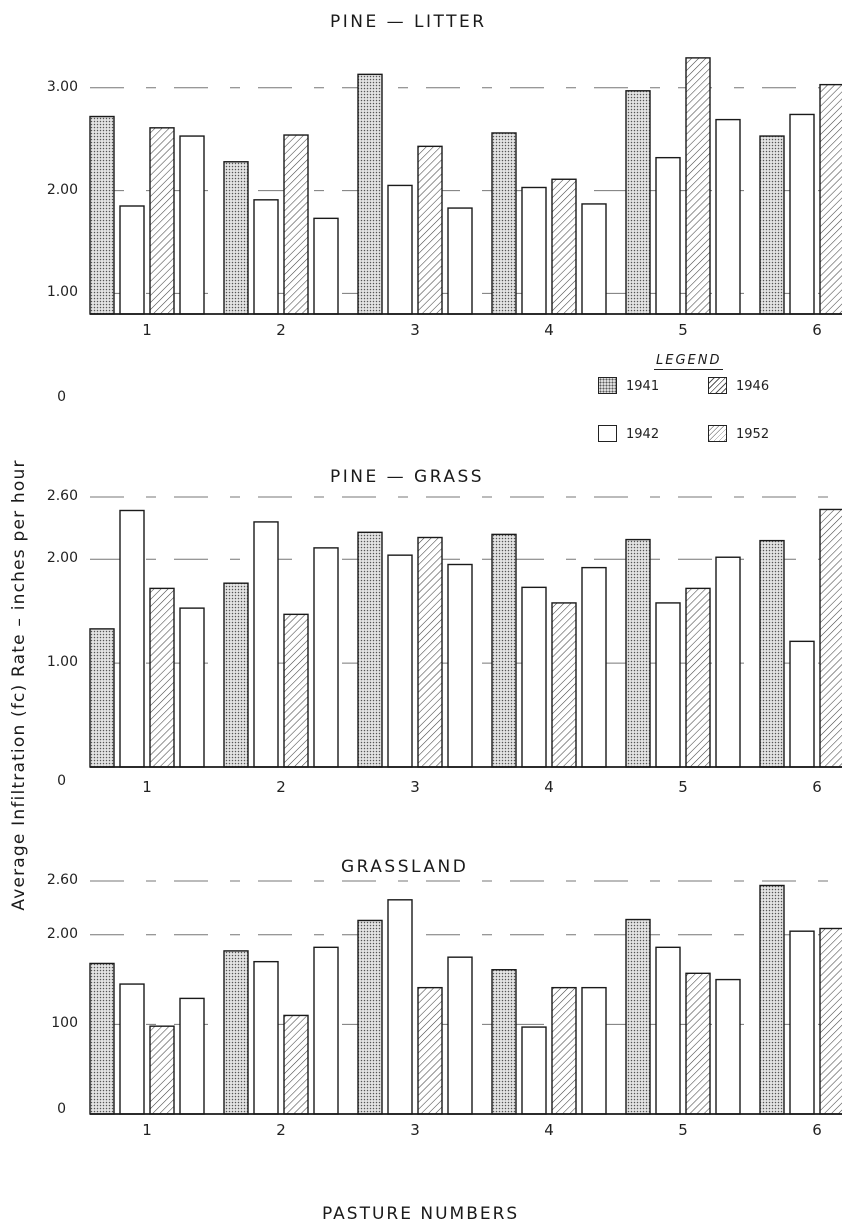 The height and width of the screenshot is (1231, 842). What do you see at coordinates (421, 1214) in the screenshot?
I see `x-axis-label: PASTURE NUMBERS` at bounding box center [421, 1214].